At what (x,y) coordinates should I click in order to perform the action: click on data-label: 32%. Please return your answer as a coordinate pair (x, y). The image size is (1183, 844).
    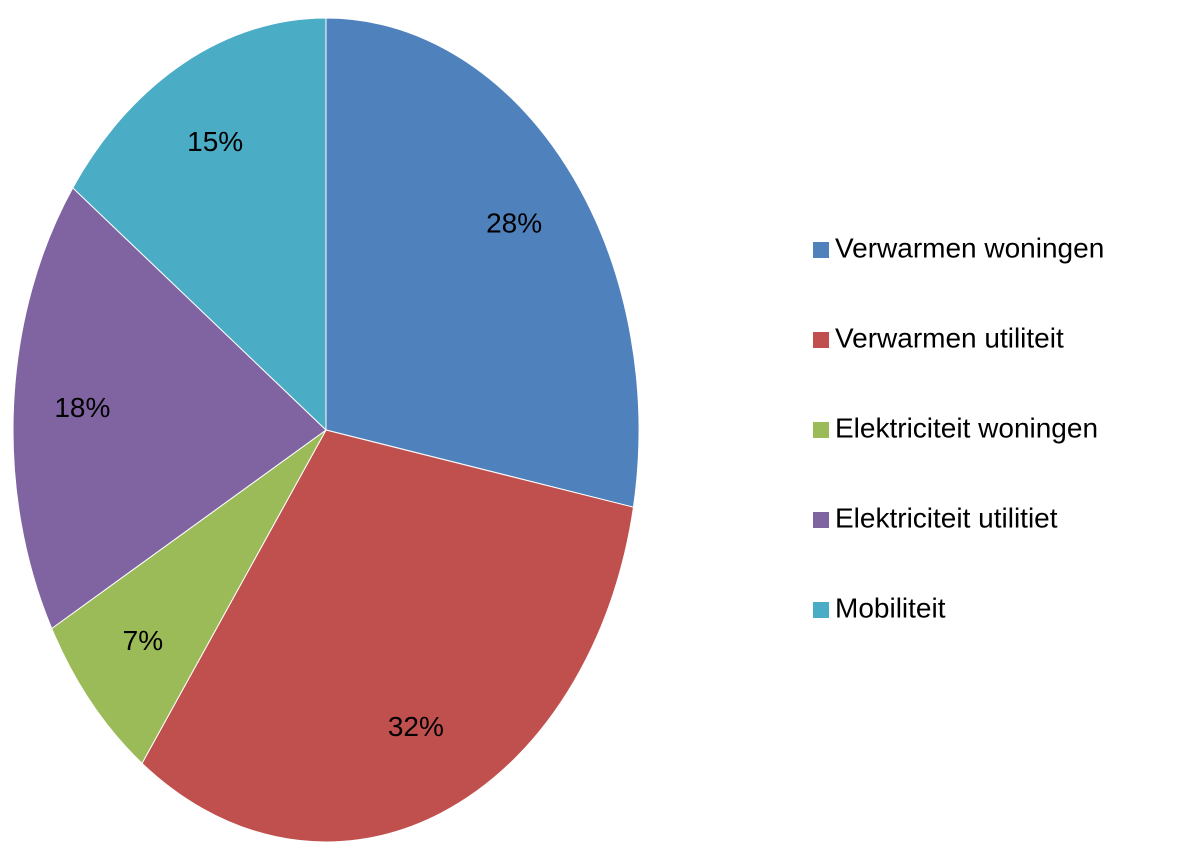
    Looking at the image, I should click on (416, 726).